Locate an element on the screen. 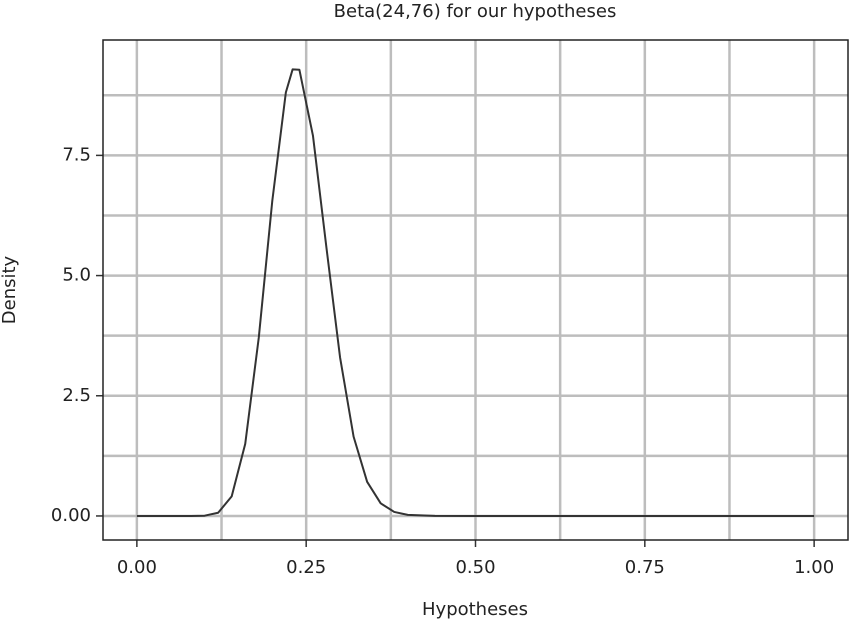  x-tick-label: 1.00 is located at coordinates (814, 567).